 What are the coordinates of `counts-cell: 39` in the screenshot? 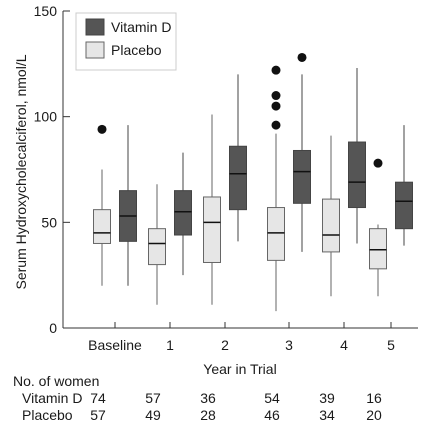 It's located at (327, 398).